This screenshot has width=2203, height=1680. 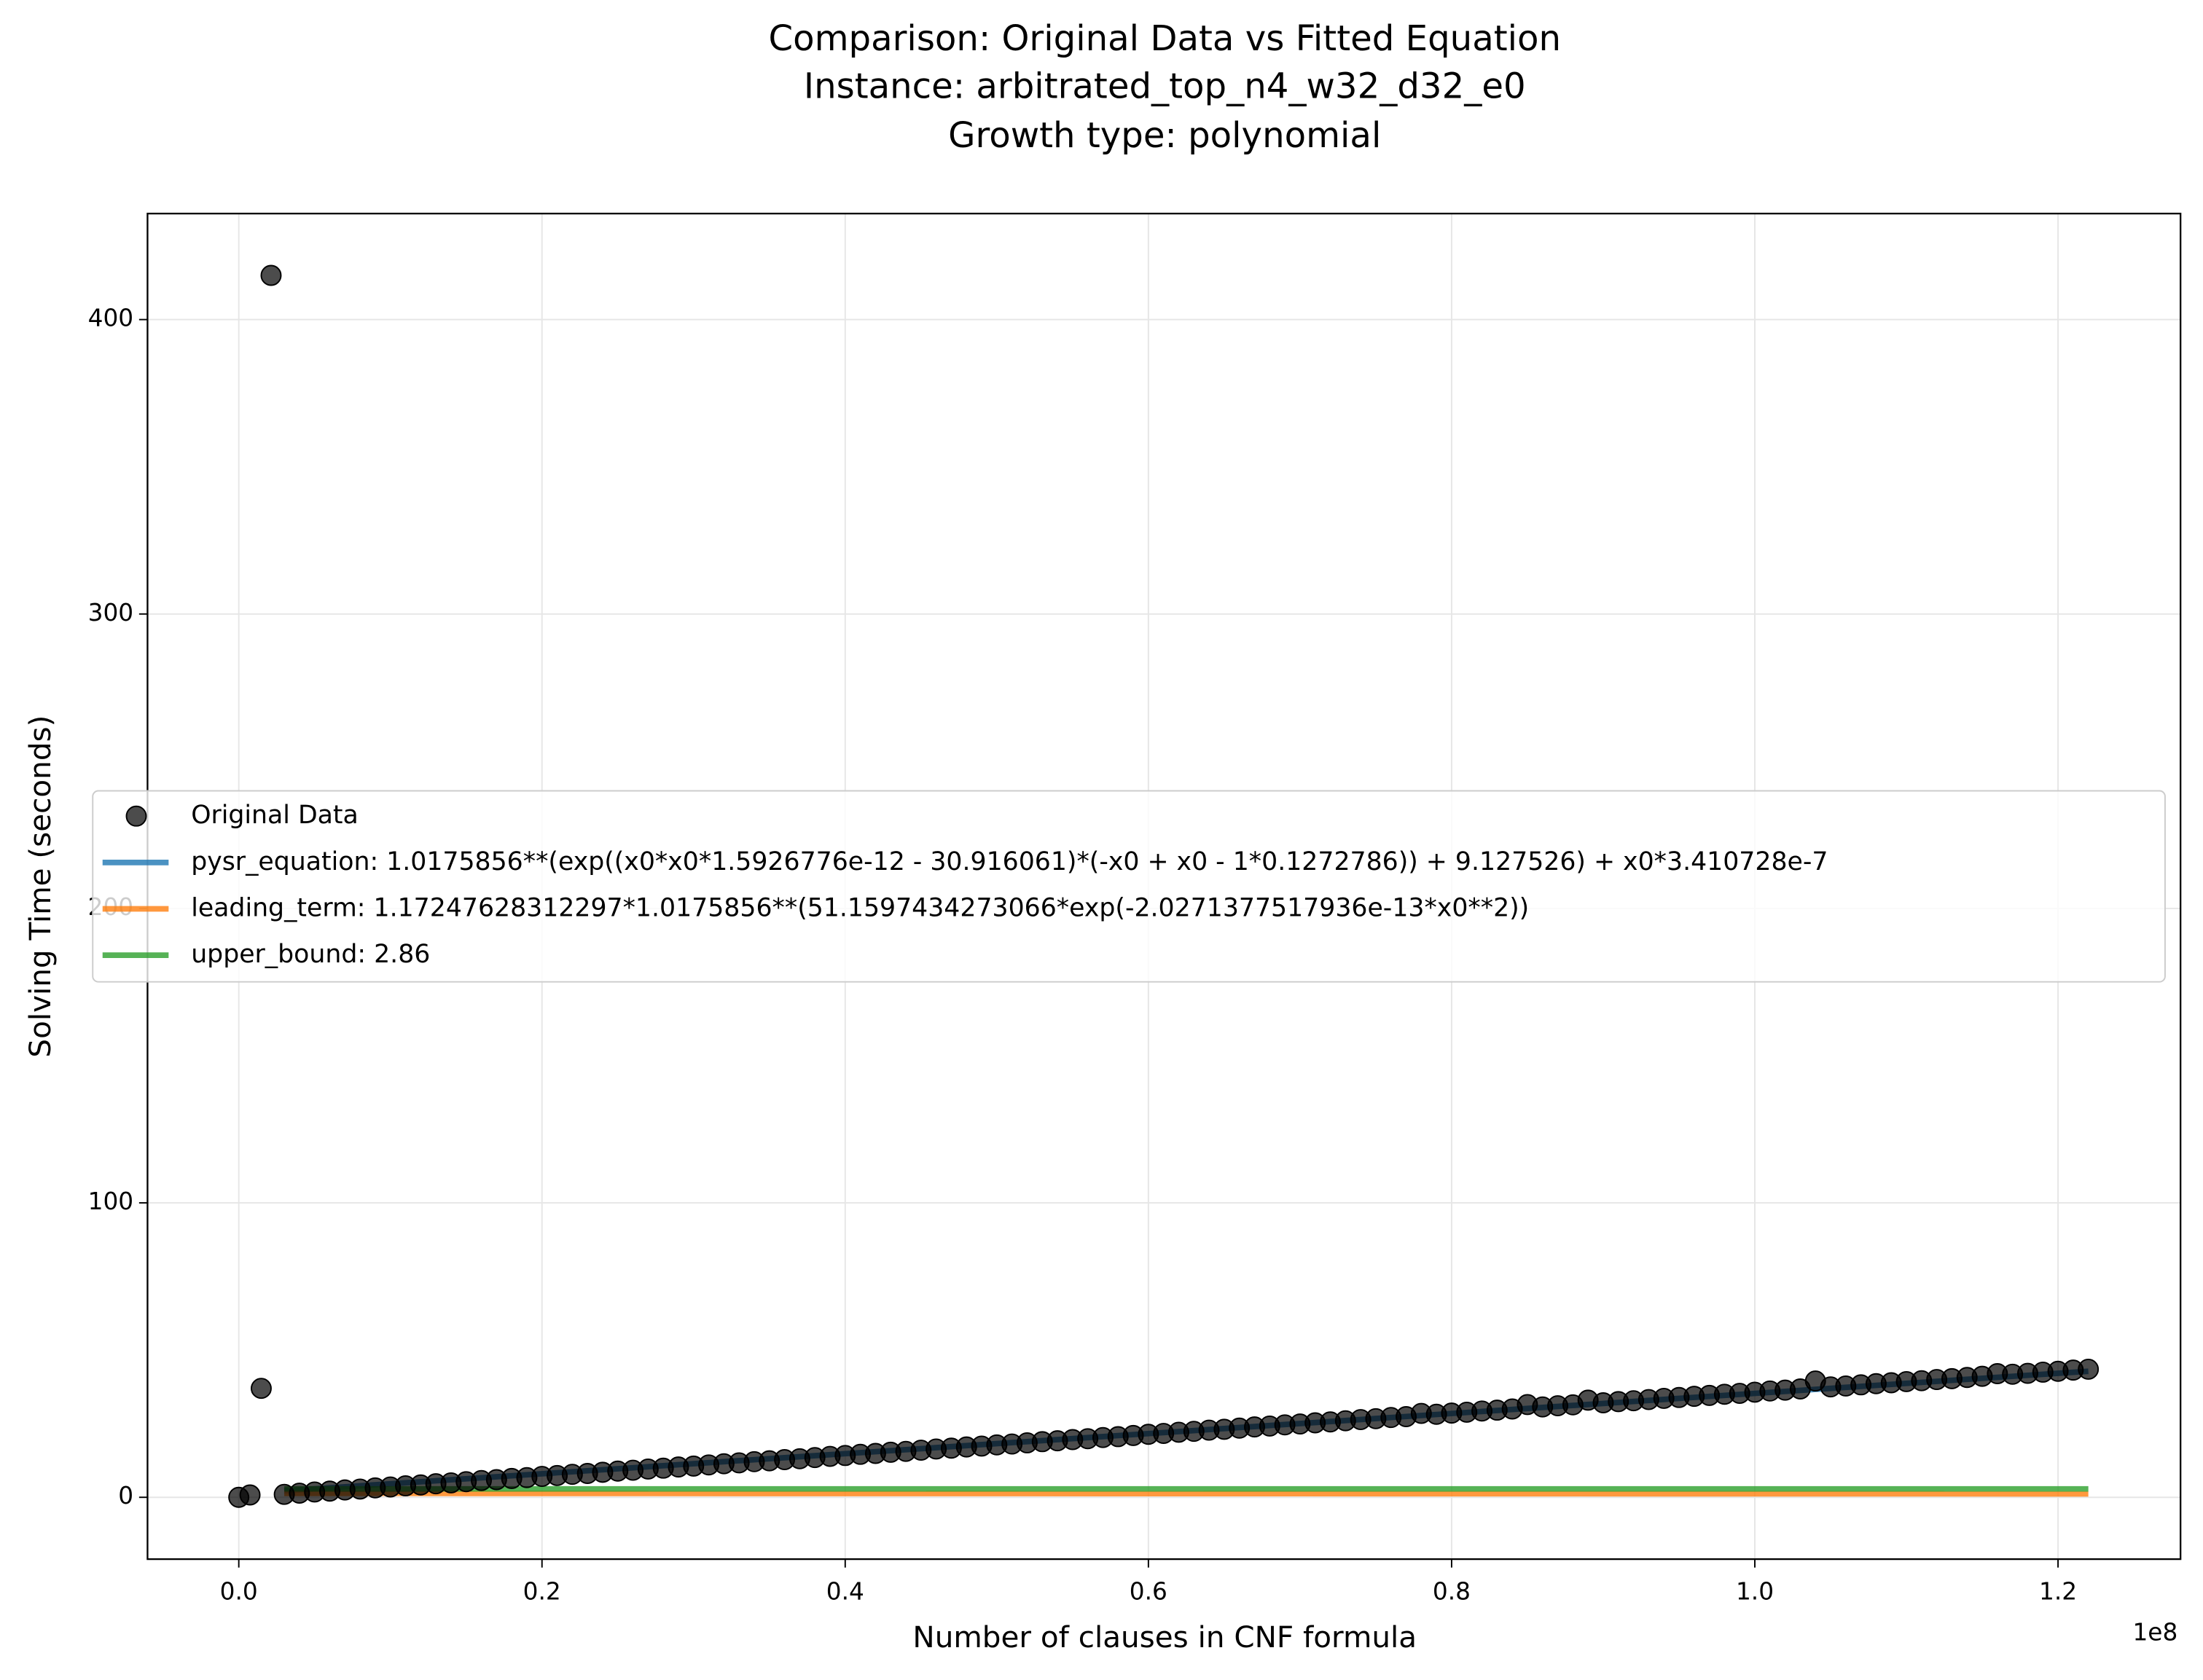 I want to click on x-offset-label: 1e8, so click(x=2154, y=1632).